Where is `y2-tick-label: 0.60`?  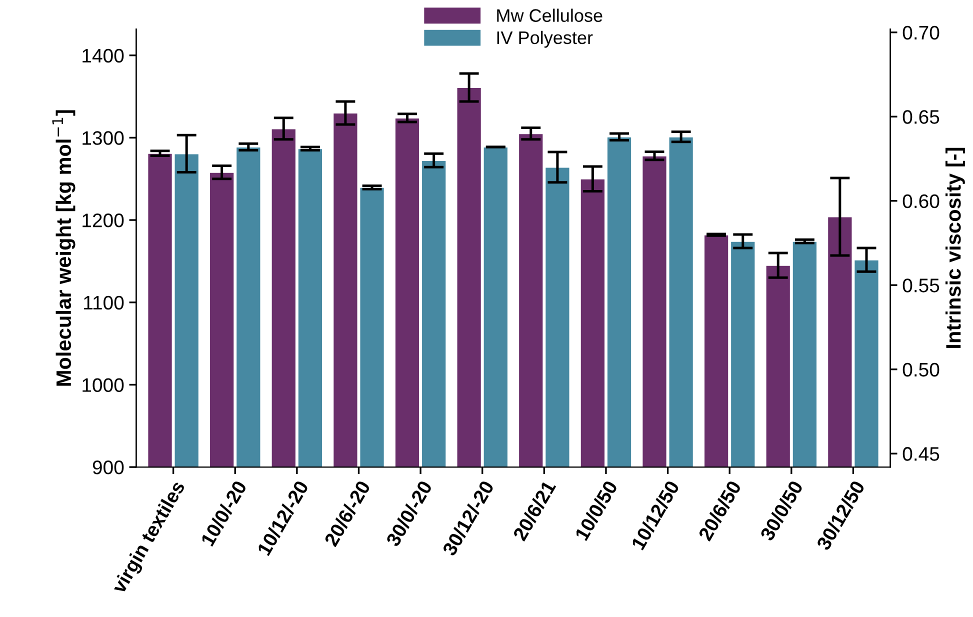
y2-tick-label: 0.60 is located at coordinates (921, 201).